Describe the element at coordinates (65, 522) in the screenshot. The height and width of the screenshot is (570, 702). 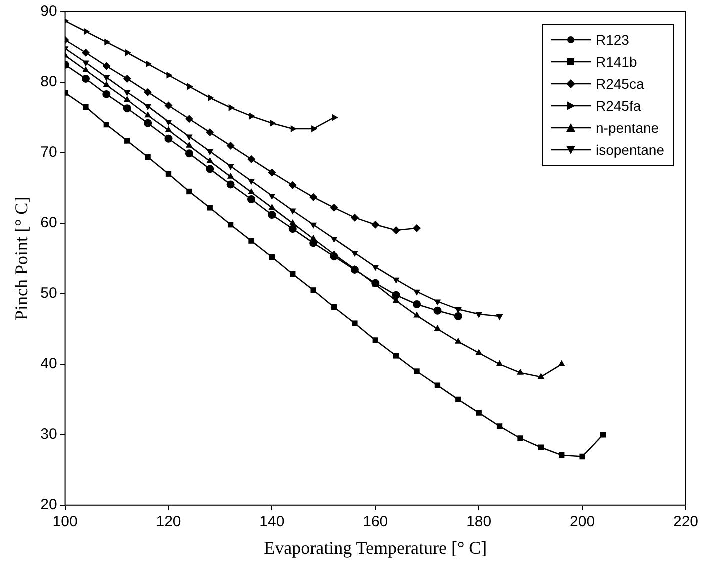
I see `x-tick-label: 100` at that location.